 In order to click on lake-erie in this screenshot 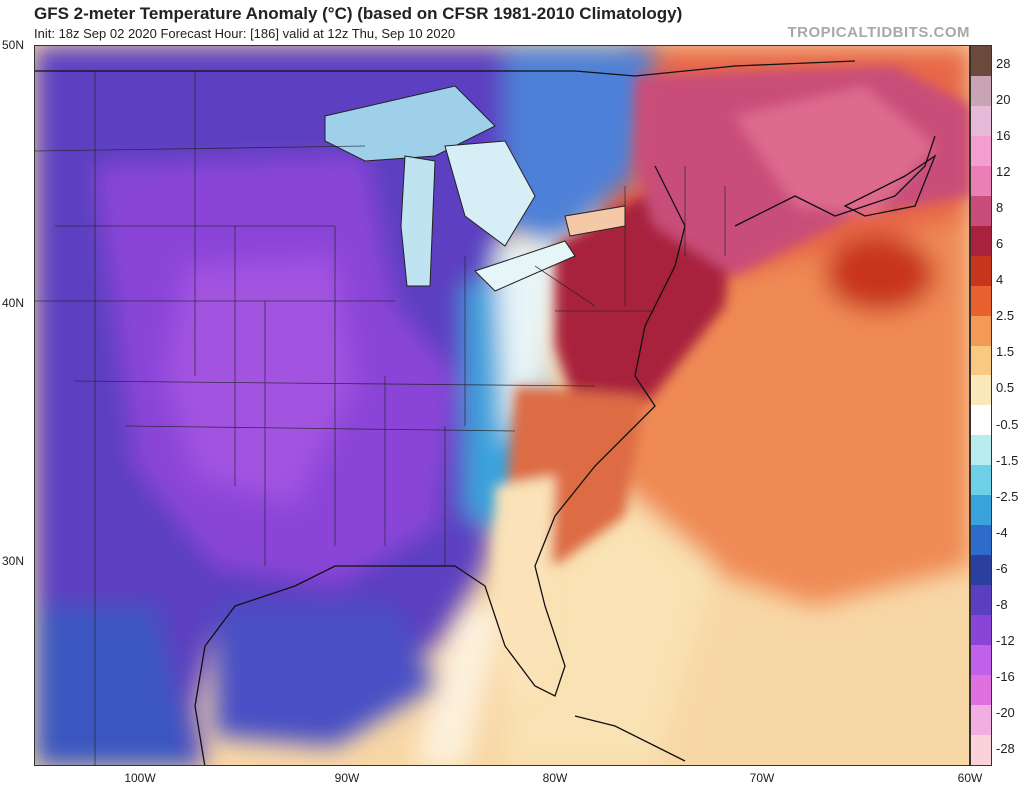, I will do `click(525, 266)`.